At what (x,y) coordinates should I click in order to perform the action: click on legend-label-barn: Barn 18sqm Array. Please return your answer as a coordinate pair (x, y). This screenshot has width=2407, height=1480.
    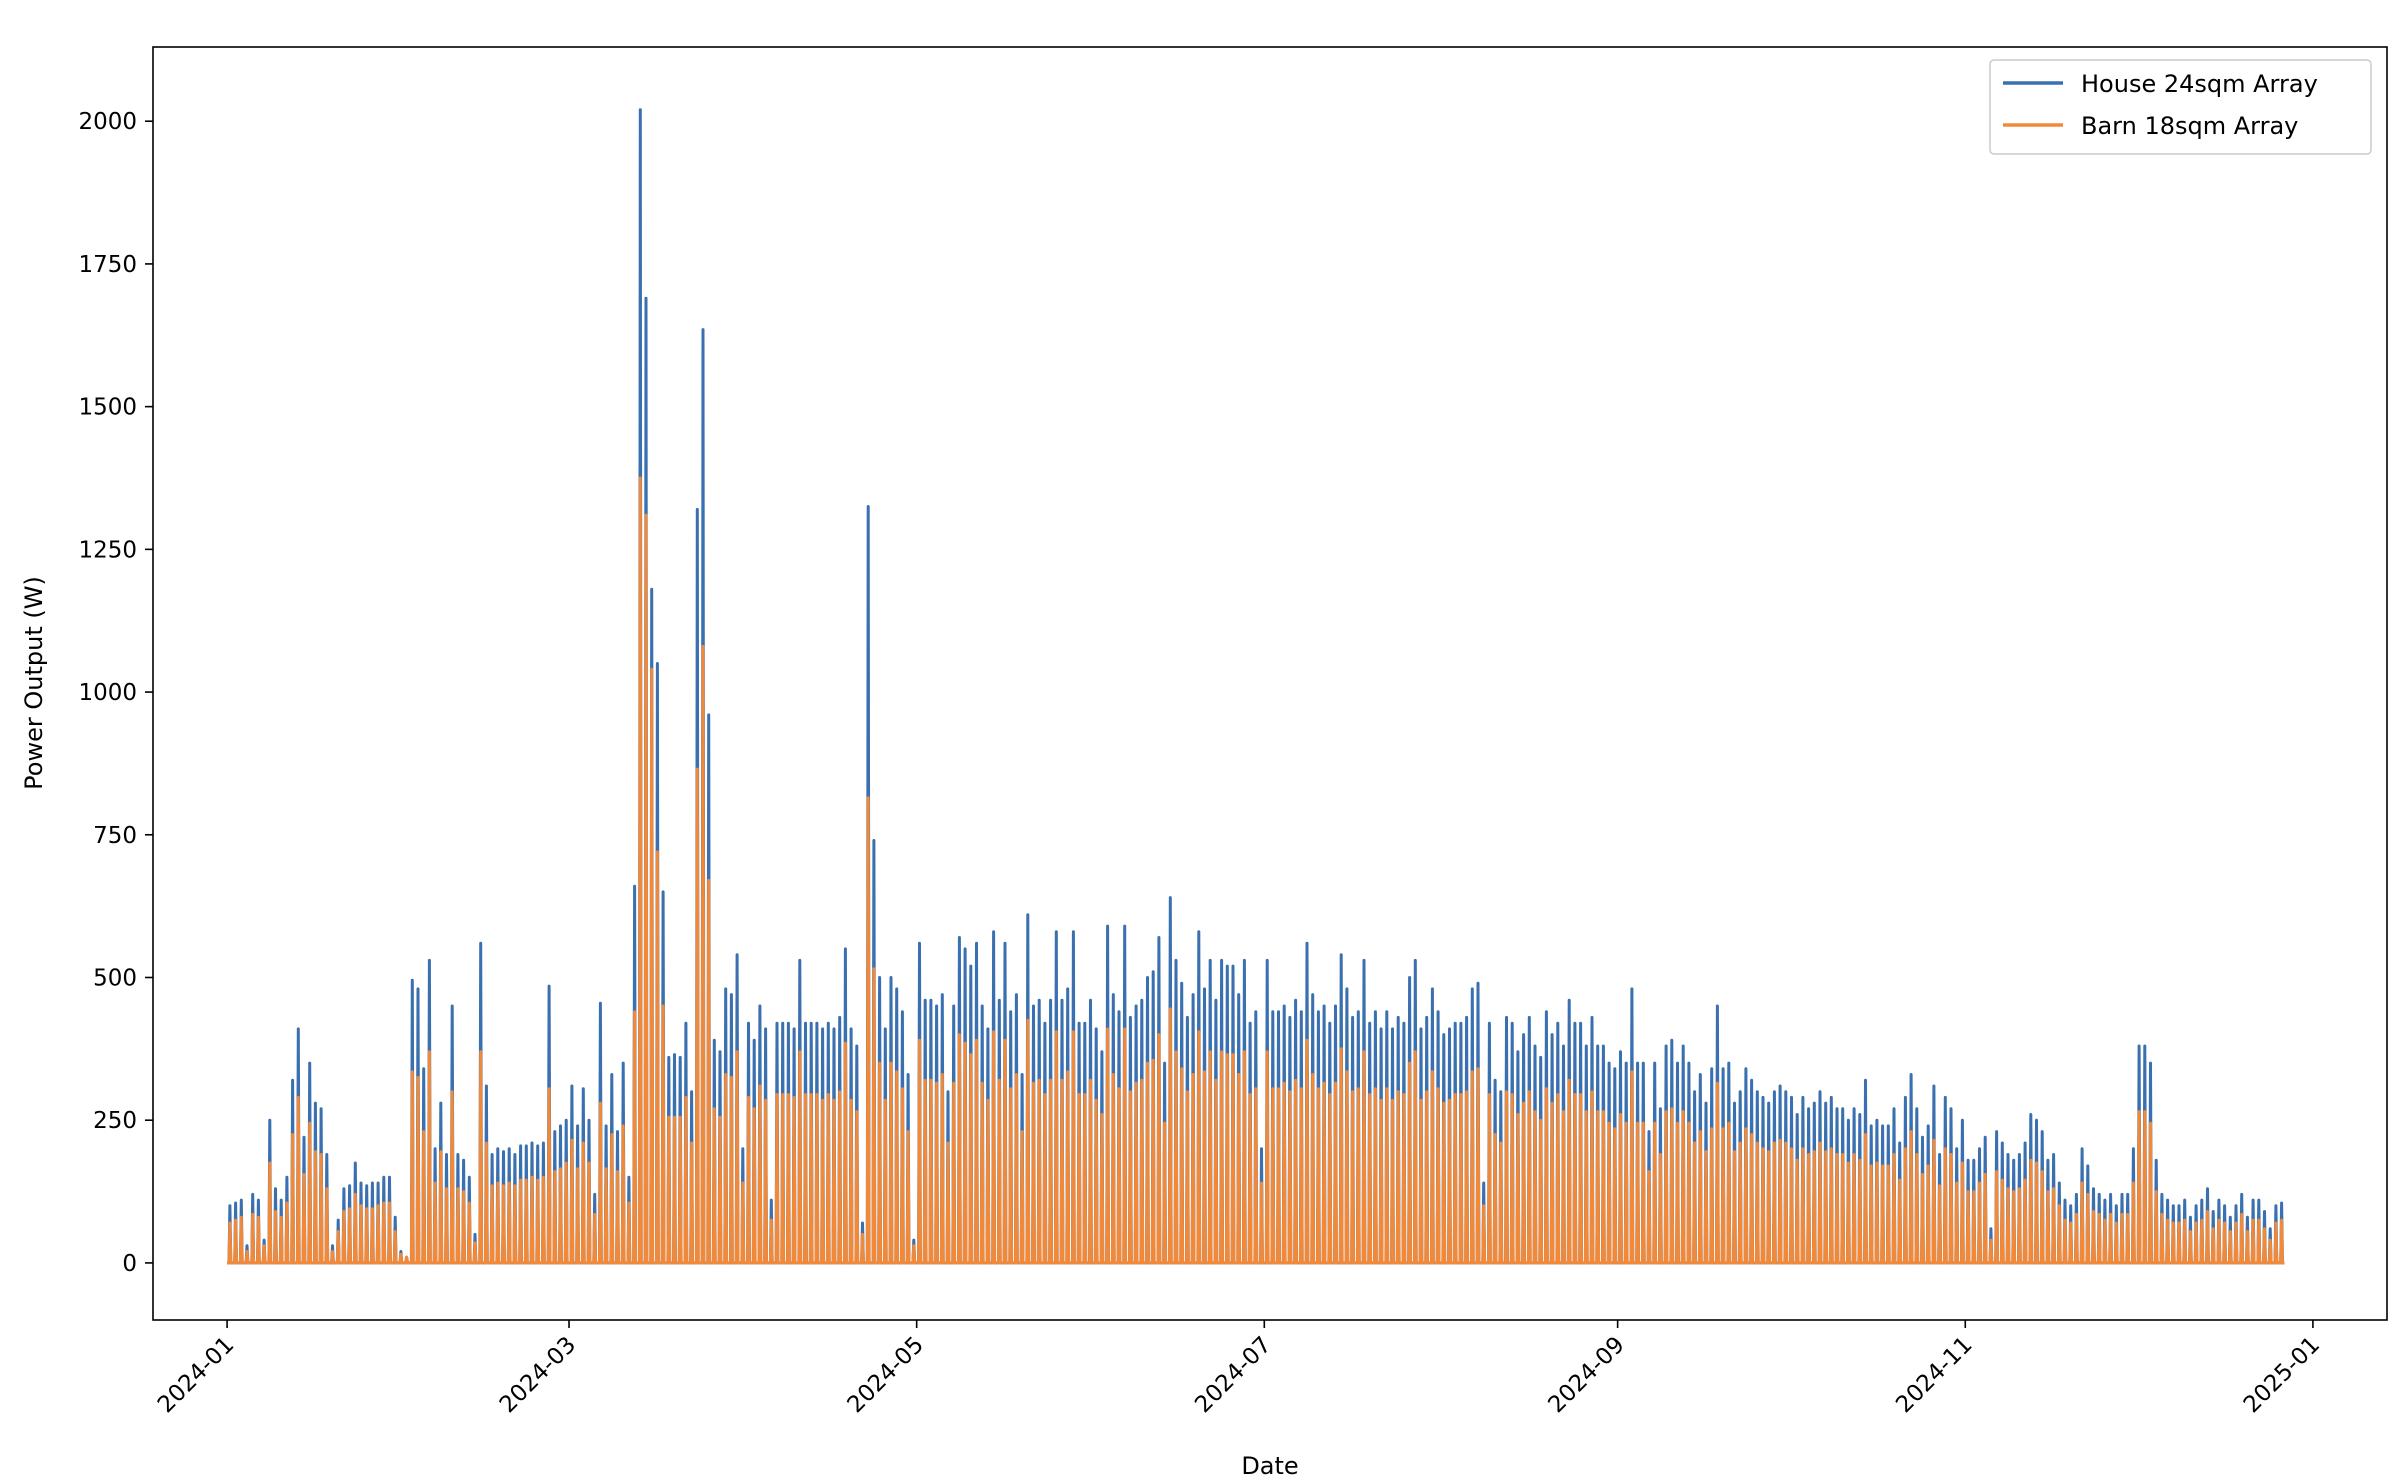
    Looking at the image, I should click on (2189, 126).